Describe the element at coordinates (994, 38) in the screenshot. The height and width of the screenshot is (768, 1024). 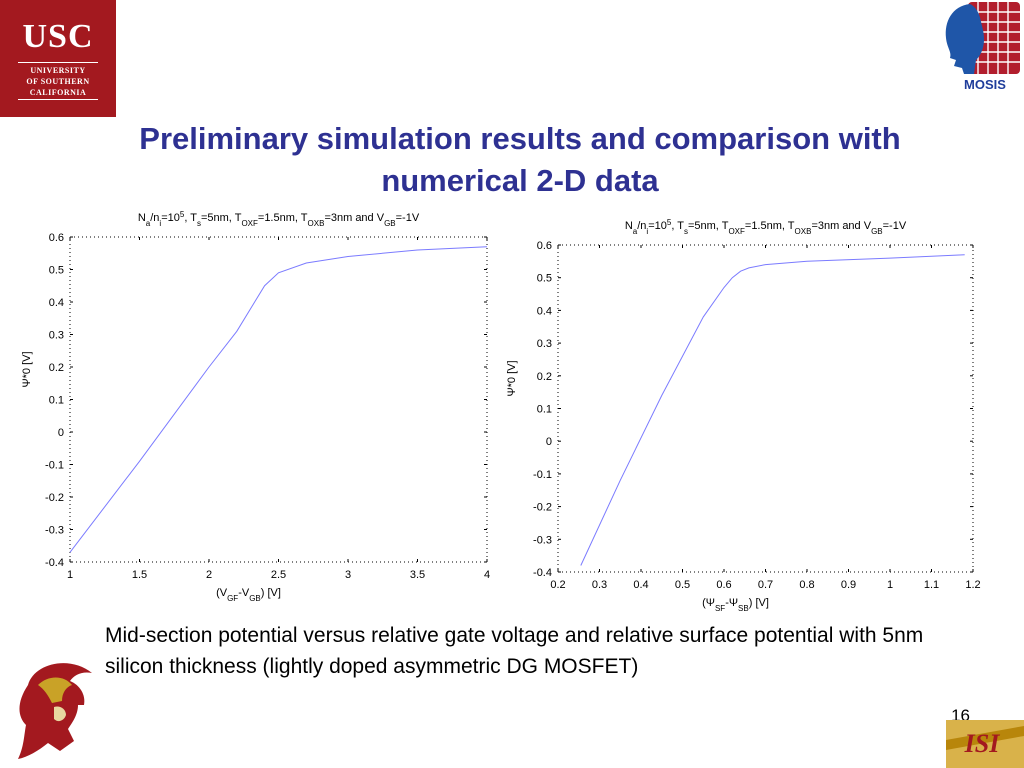
I see `mosis-grid-icon` at that location.